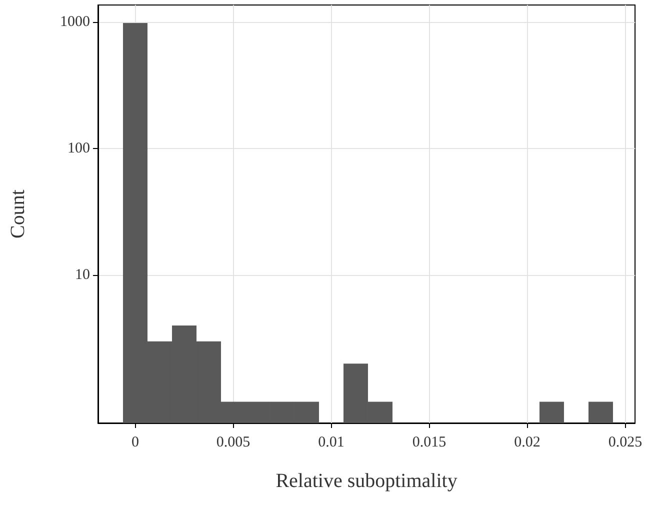 The width and height of the screenshot is (645, 506). What do you see at coordinates (79, 148) in the screenshot?
I see `y-tick-label: 100` at bounding box center [79, 148].